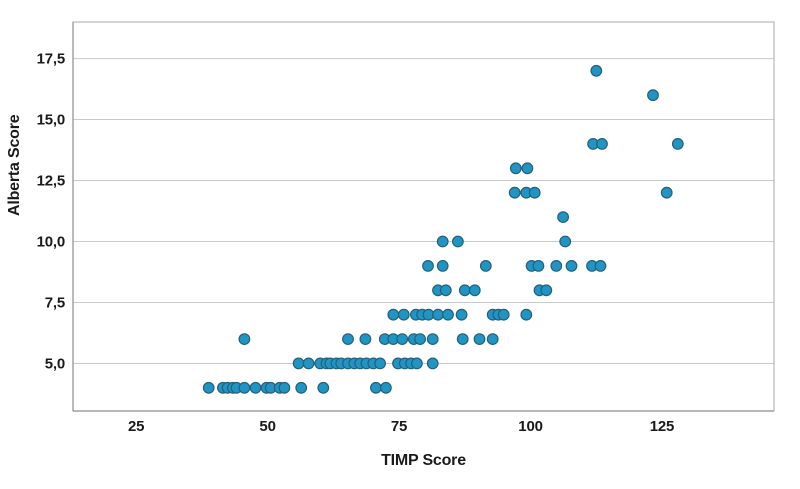 The height and width of the screenshot is (489, 800). I want to click on y-tick-label: 5,0, so click(55, 363).